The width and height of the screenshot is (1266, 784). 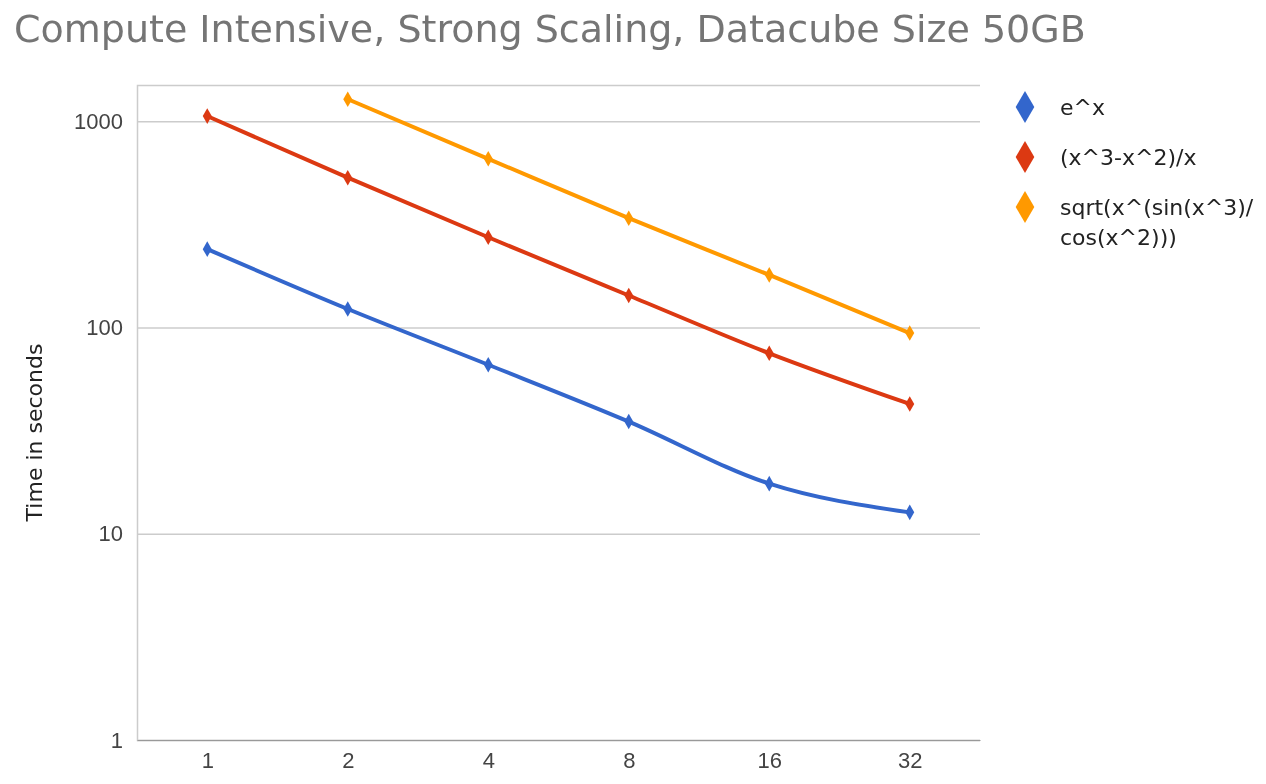 What do you see at coordinates (116, 740) in the screenshot?
I see `y-tick-label: 1` at bounding box center [116, 740].